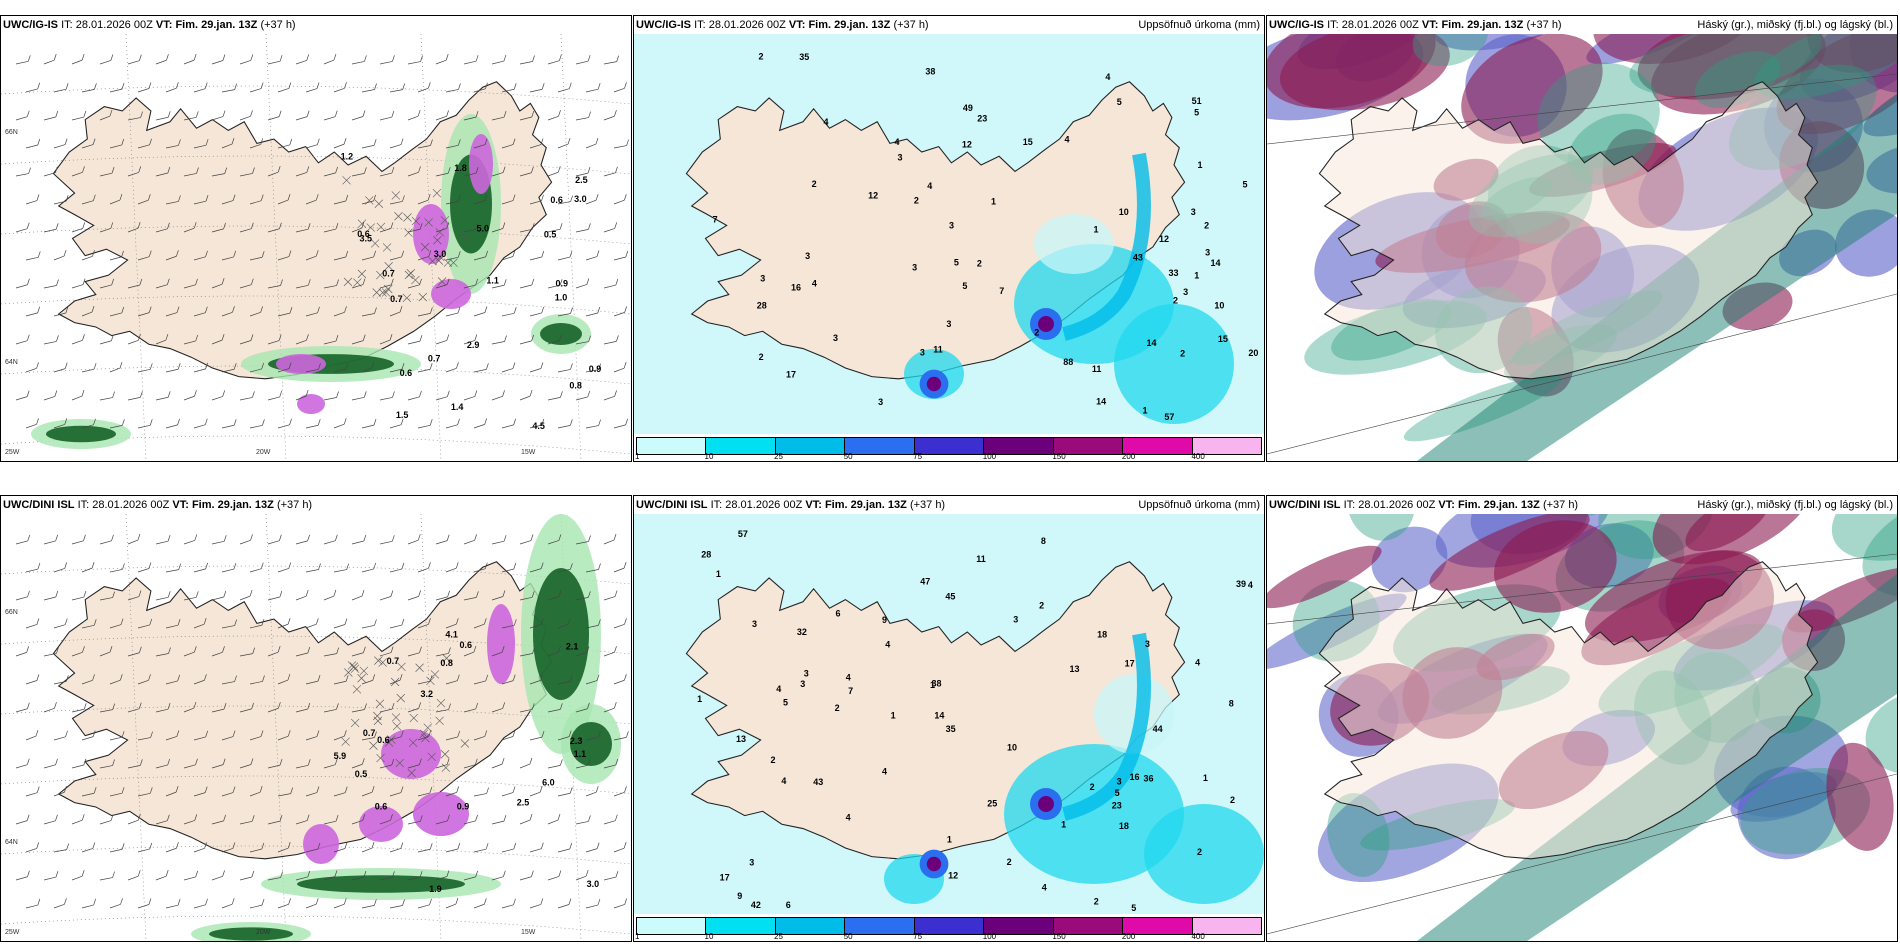 Image resolution: width=1900 pixels, height=950 pixels. What do you see at coordinates (1199, 505) in the screenshot?
I see `precip-title: Uppsöfnuð úrkoma (mm)` at bounding box center [1199, 505].